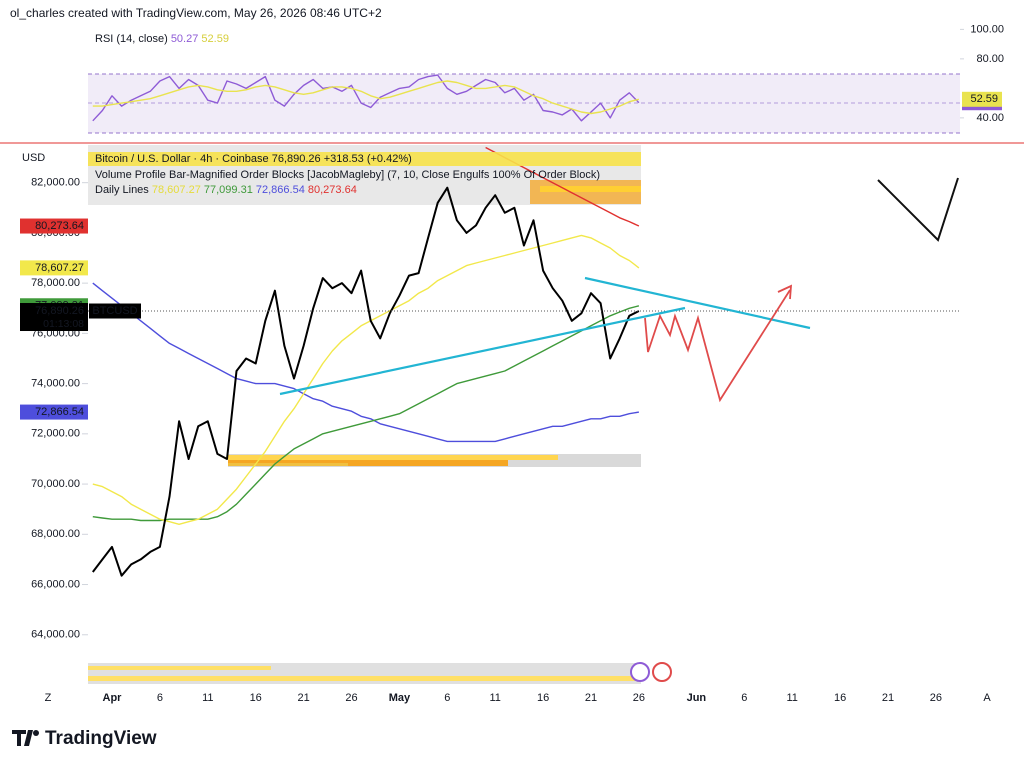  I want to click on symbol-line: Bitcoin / U.S. Dollar · 4h · Coinbase, so click(182, 159).